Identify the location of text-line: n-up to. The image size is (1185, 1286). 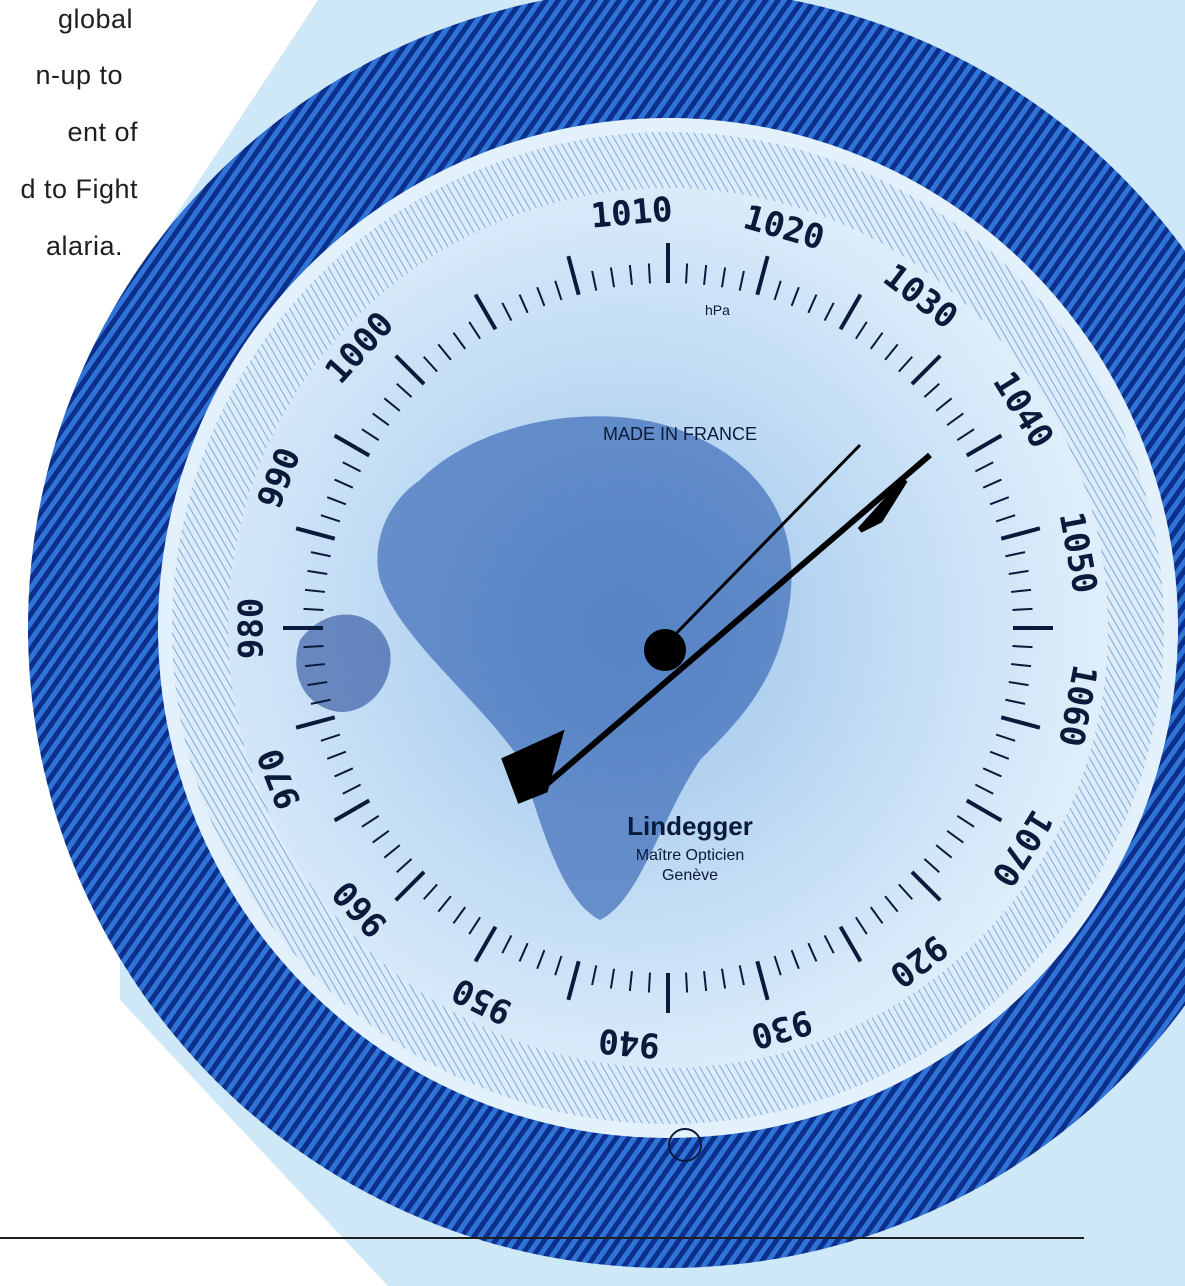
(79, 75).